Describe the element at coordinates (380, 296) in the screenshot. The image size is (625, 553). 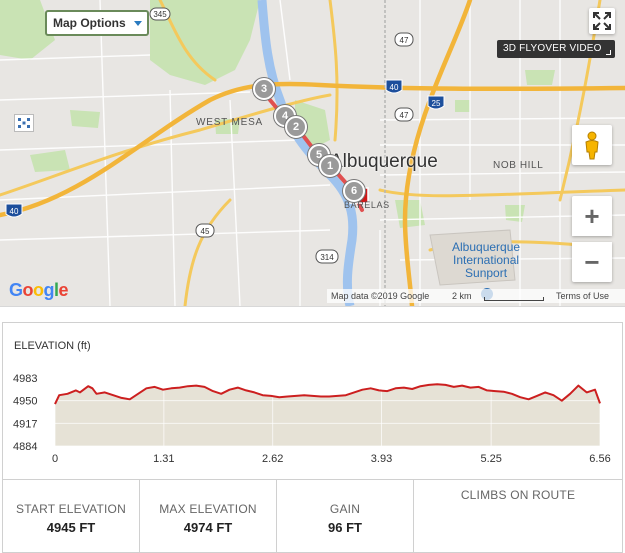
I see `map-data-credit: Map data ©2019 Google` at that location.